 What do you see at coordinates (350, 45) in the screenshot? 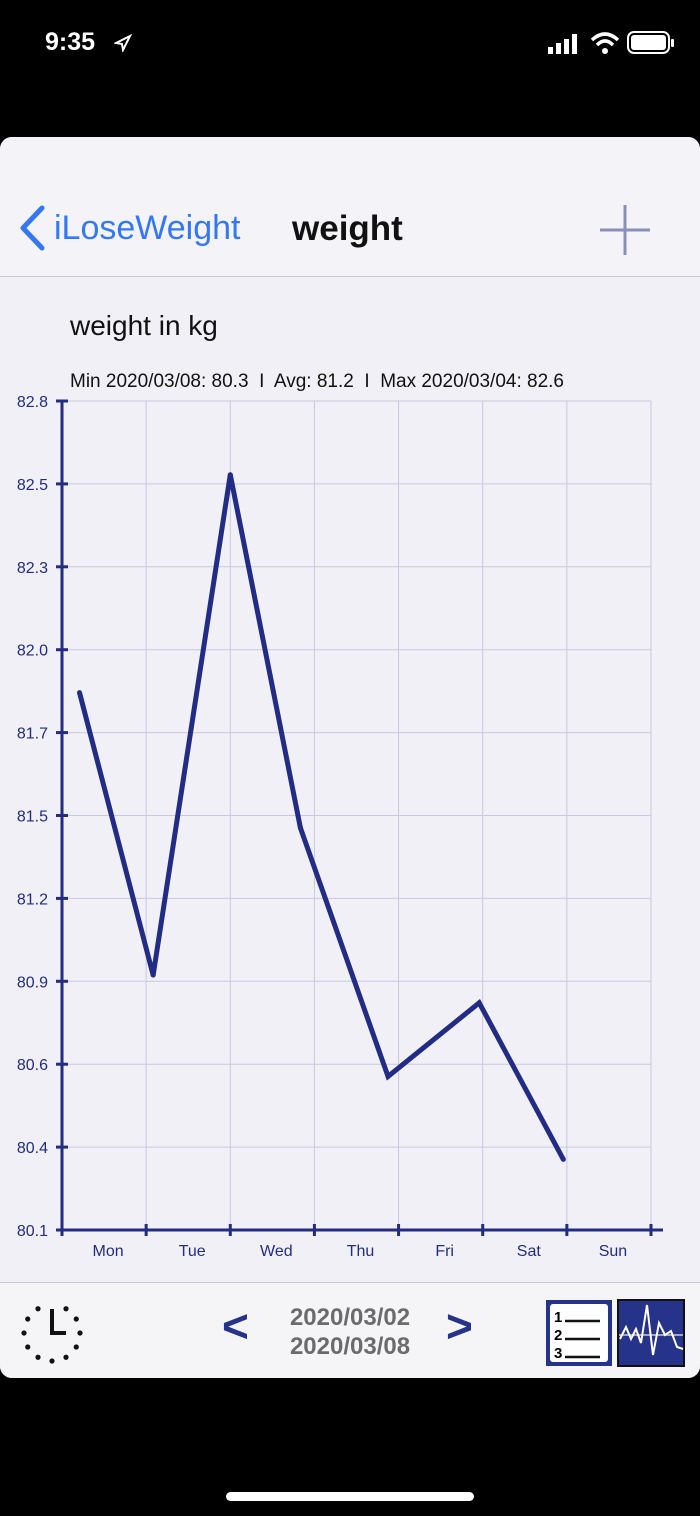
I see `status-bar: 9:35` at bounding box center [350, 45].